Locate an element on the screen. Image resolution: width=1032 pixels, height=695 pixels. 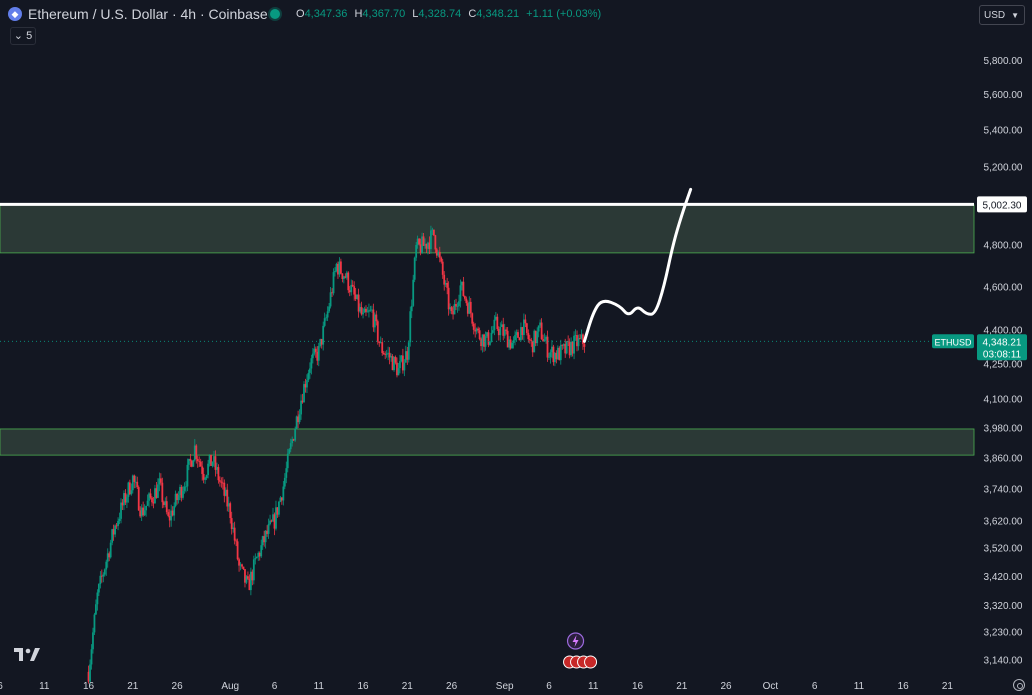
x-tick-label: 21 is located at coordinates (133, 686).